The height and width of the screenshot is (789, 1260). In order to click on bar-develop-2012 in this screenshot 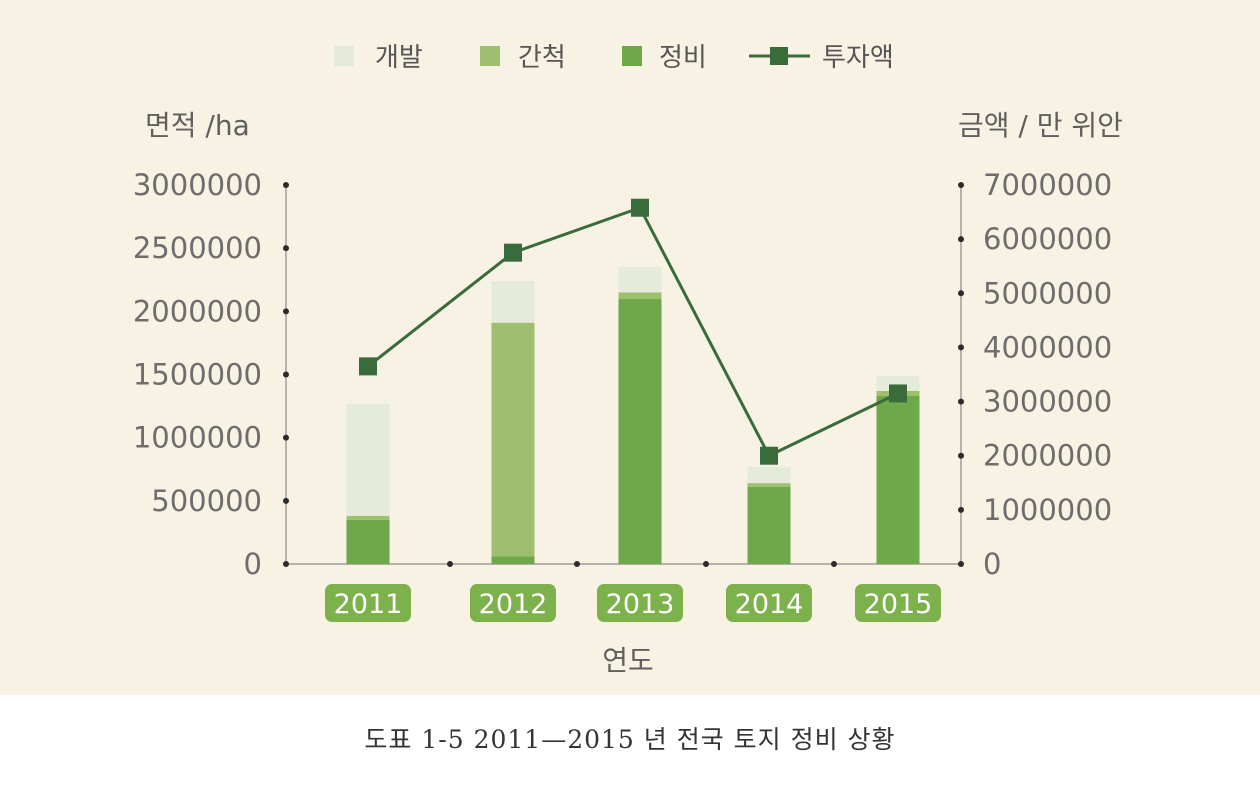, I will do `click(513, 302)`.